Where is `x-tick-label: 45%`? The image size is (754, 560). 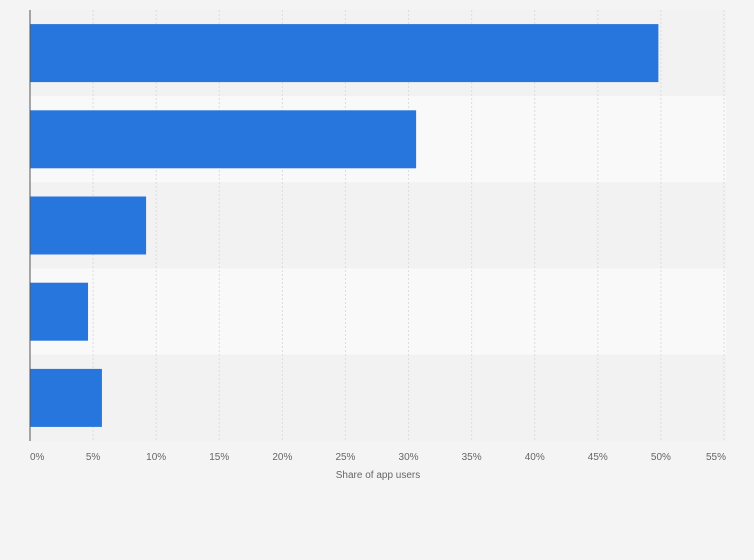 x-tick-label: 45% is located at coordinates (598, 457).